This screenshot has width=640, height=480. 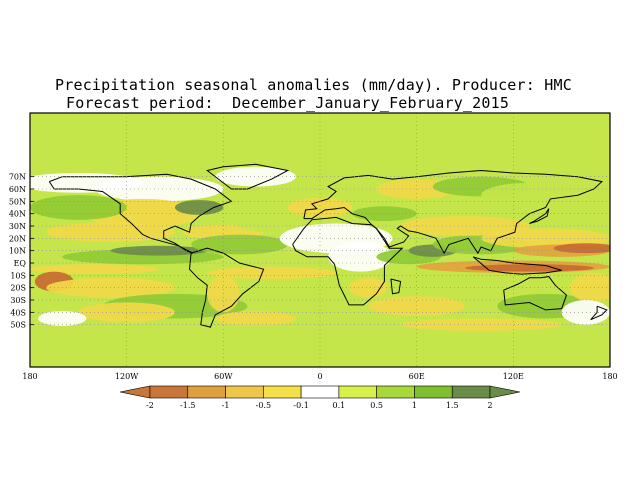 I want to click on colorbar-tick-label: -0.1, so click(x=300, y=405).